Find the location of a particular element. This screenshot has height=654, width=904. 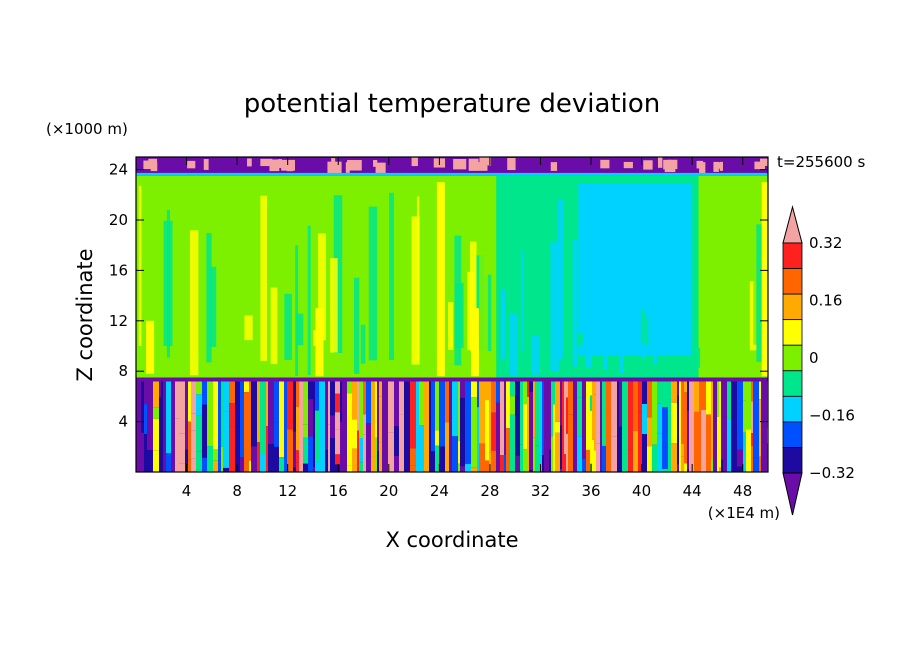

x-tick-label: 8 is located at coordinates (237, 491).